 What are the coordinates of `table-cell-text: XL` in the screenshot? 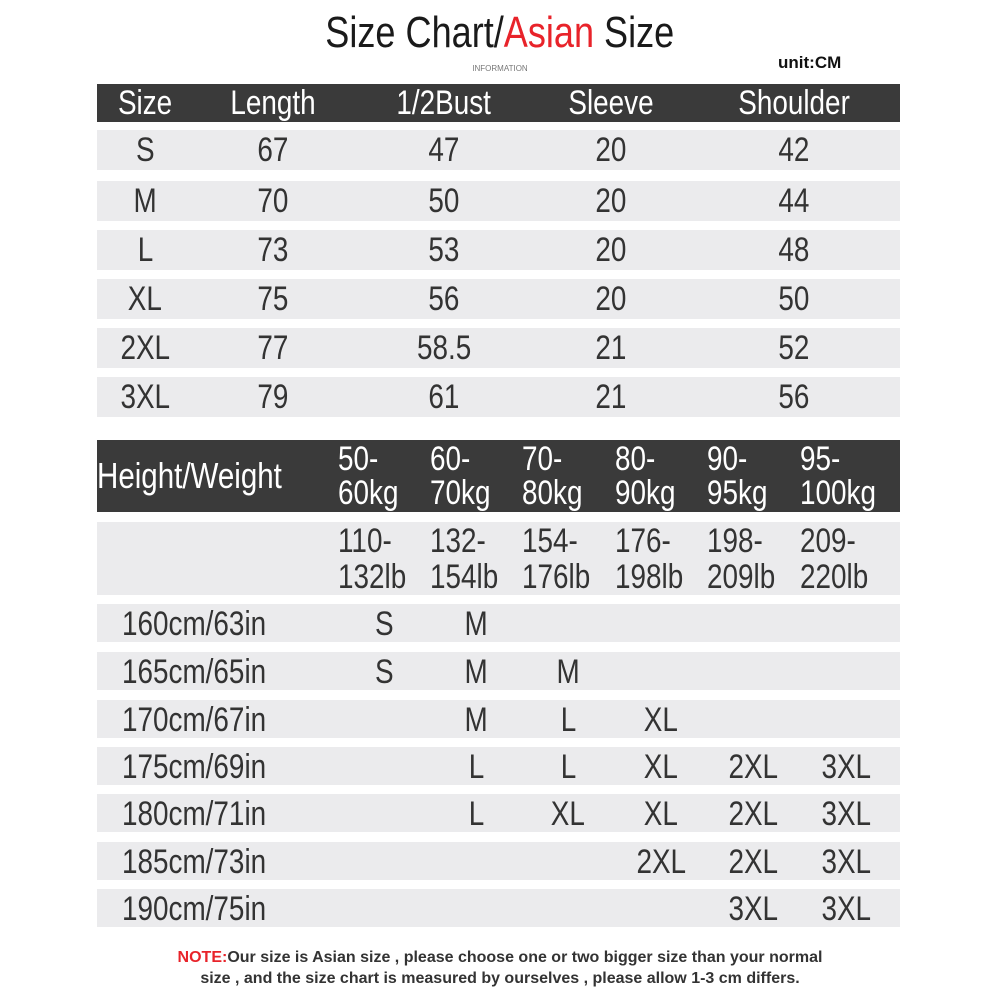 It's located at (145, 299).